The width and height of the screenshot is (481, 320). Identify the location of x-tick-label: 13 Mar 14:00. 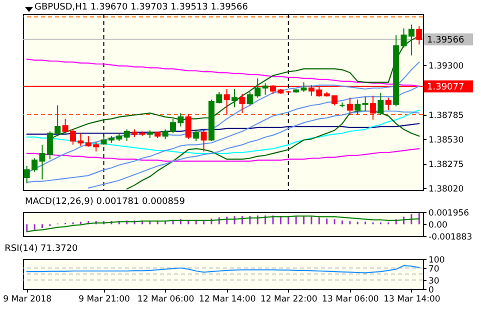
(412, 299).